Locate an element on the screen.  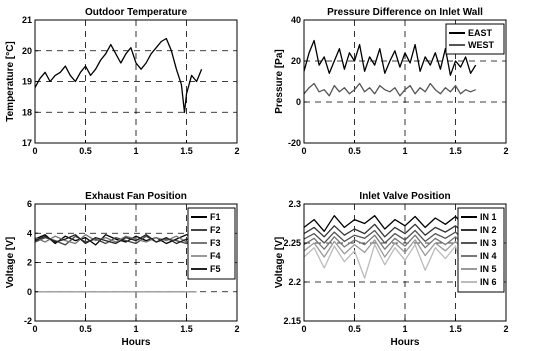
y-tick-label: 17 is located at coordinates (27, 143).